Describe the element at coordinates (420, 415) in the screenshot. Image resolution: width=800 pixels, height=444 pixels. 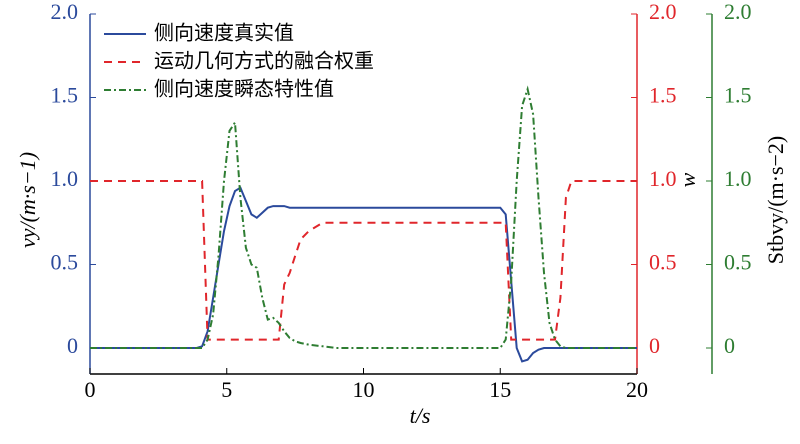
I see `x-axis-label: t/s` at that location.